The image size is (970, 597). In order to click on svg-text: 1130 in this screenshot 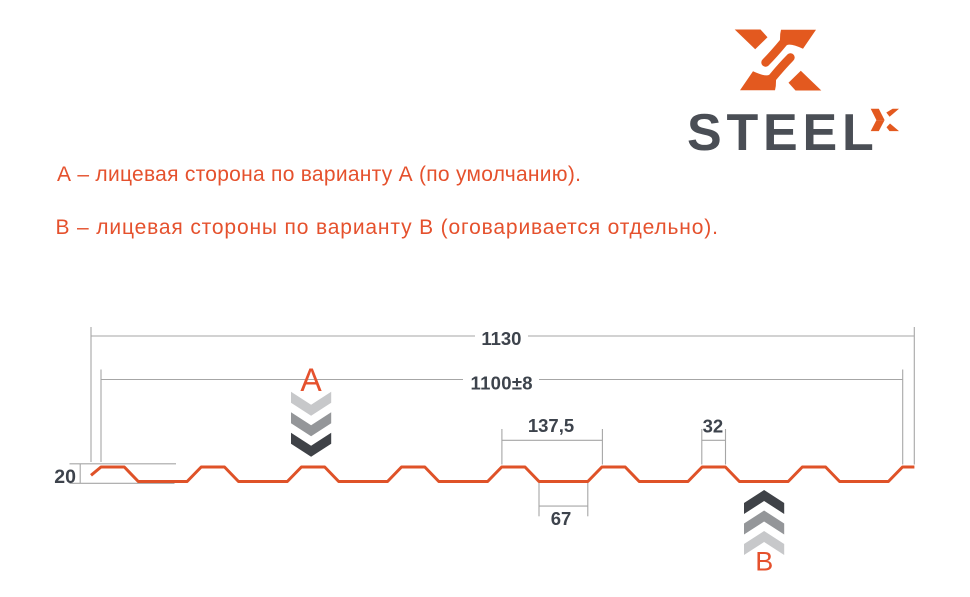, I will do `click(501, 338)`.